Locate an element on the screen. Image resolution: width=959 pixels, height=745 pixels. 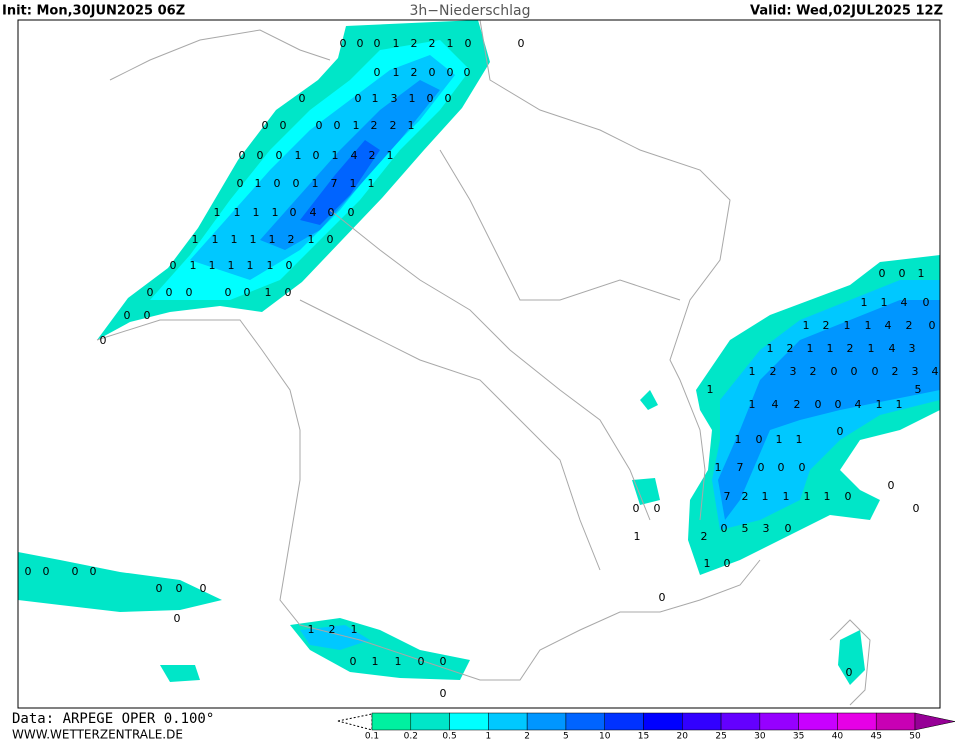
legend-label: 5 is located at coordinates (566, 737).